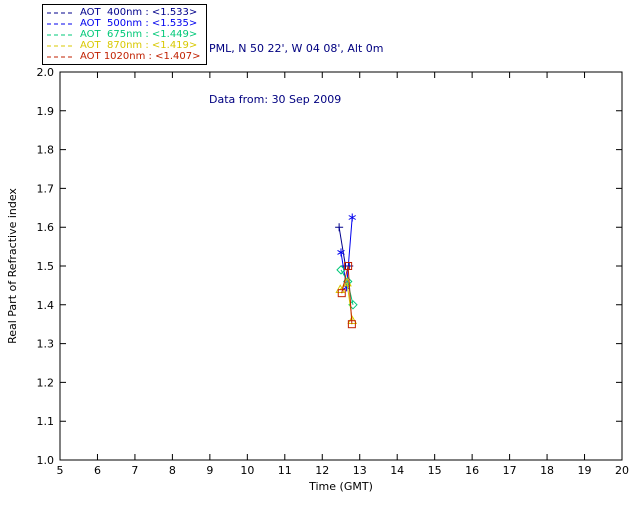  I want to click on legend-item-label: AOT 500nm : <1.535>, so click(139, 23).